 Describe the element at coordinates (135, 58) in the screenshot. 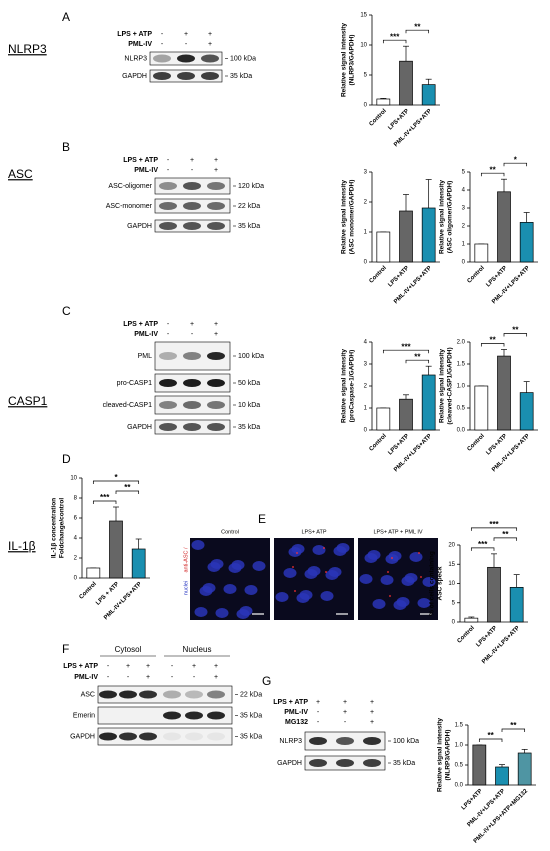

I see `blot-row-label: NLRP3` at that location.